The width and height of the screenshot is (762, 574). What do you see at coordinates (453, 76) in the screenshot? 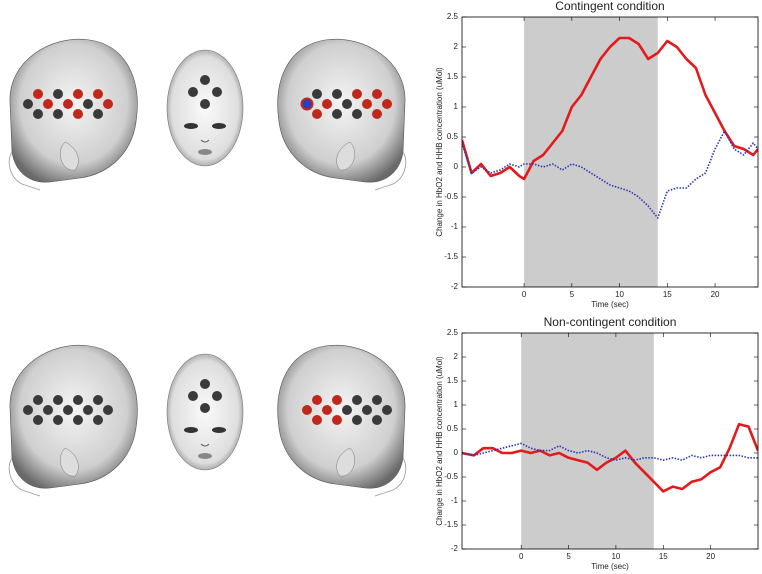
I see `y-tick-label: 1.5` at bounding box center [453, 76].